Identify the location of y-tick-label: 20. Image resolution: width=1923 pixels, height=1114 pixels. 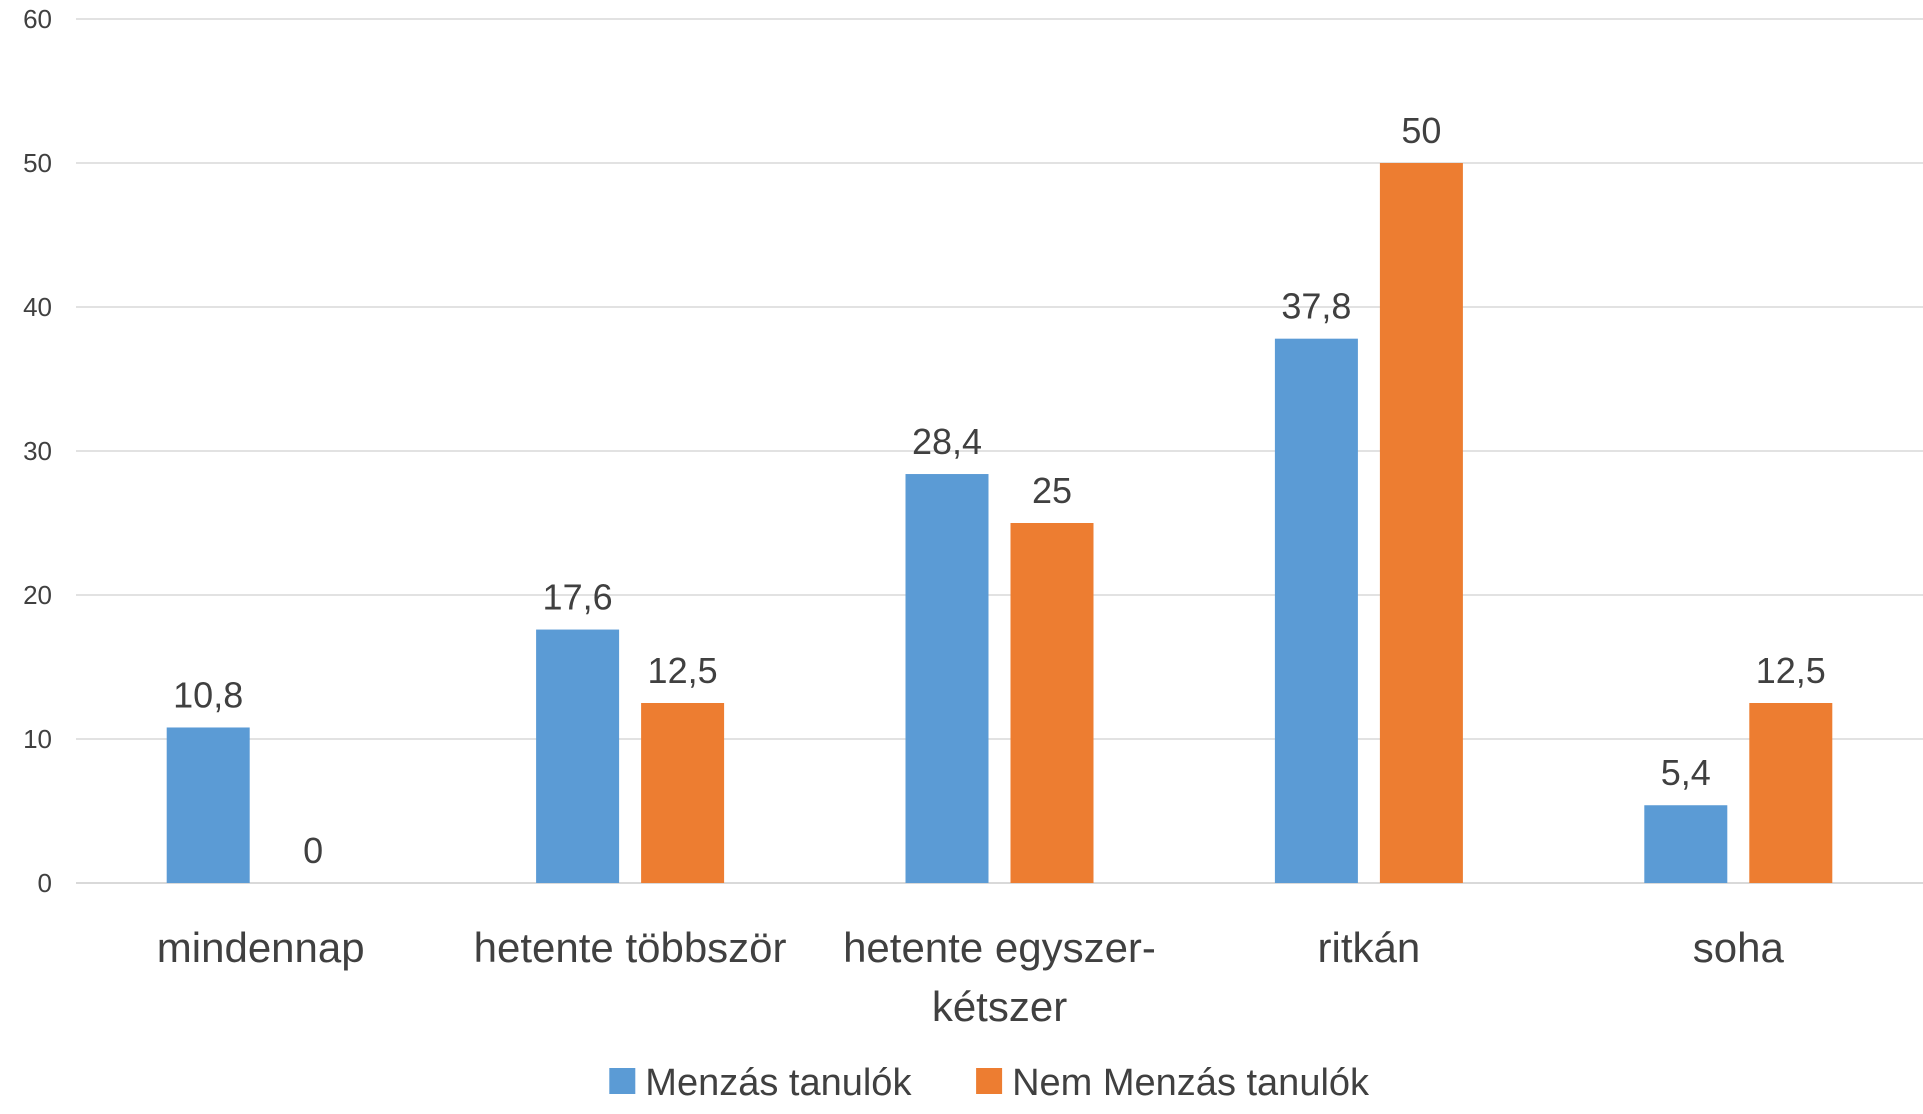
(37, 595).